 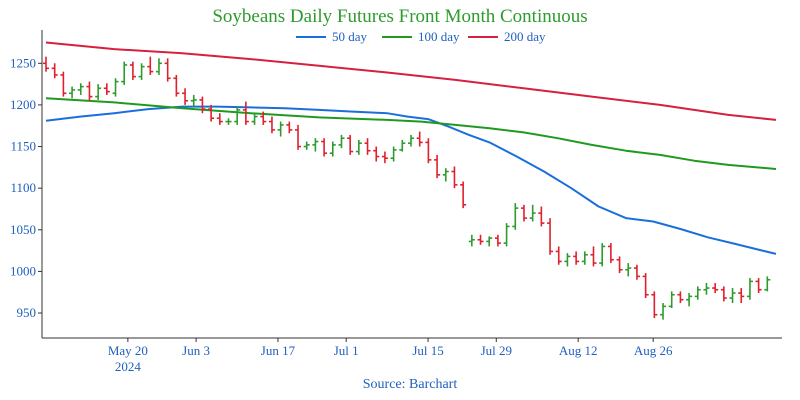 What do you see at coordinates (346, 350) in the screenshot?
I see `x-tick-label: Jul 1` at bounding box center [346, 350].